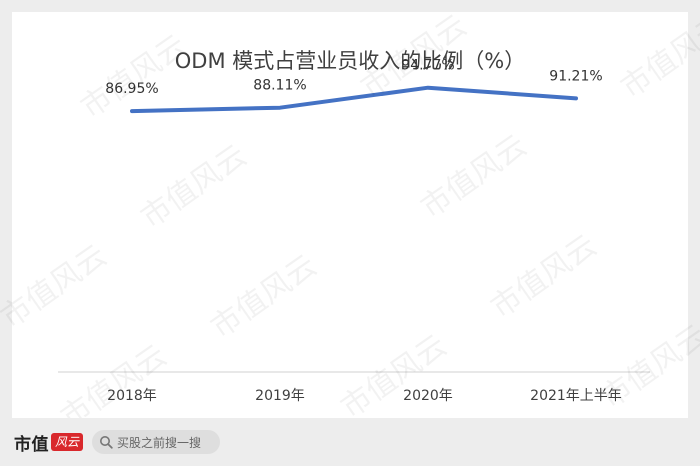  What do you see at coordinates (159, 442) in the screenshot?
I see `search-placeholder: 买股之前搜一搜` at bounding box center [159, 442].